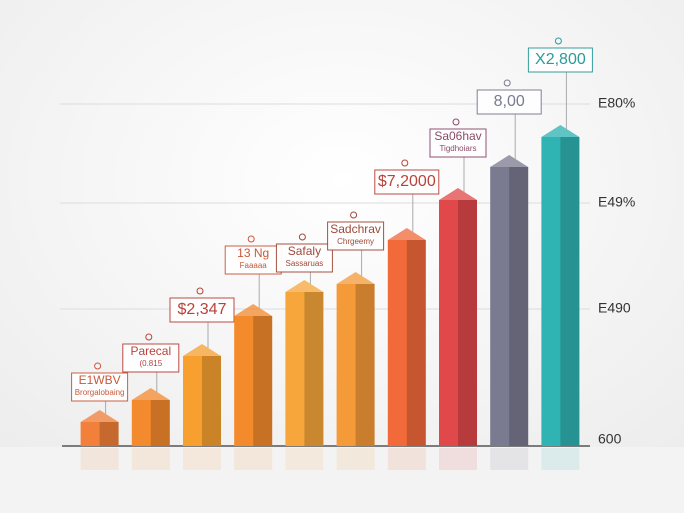  What do you see at coordinates (254, 265) in the screenshot?
I see `bar-label: Faaaaa` at bounding box center [254, 265].